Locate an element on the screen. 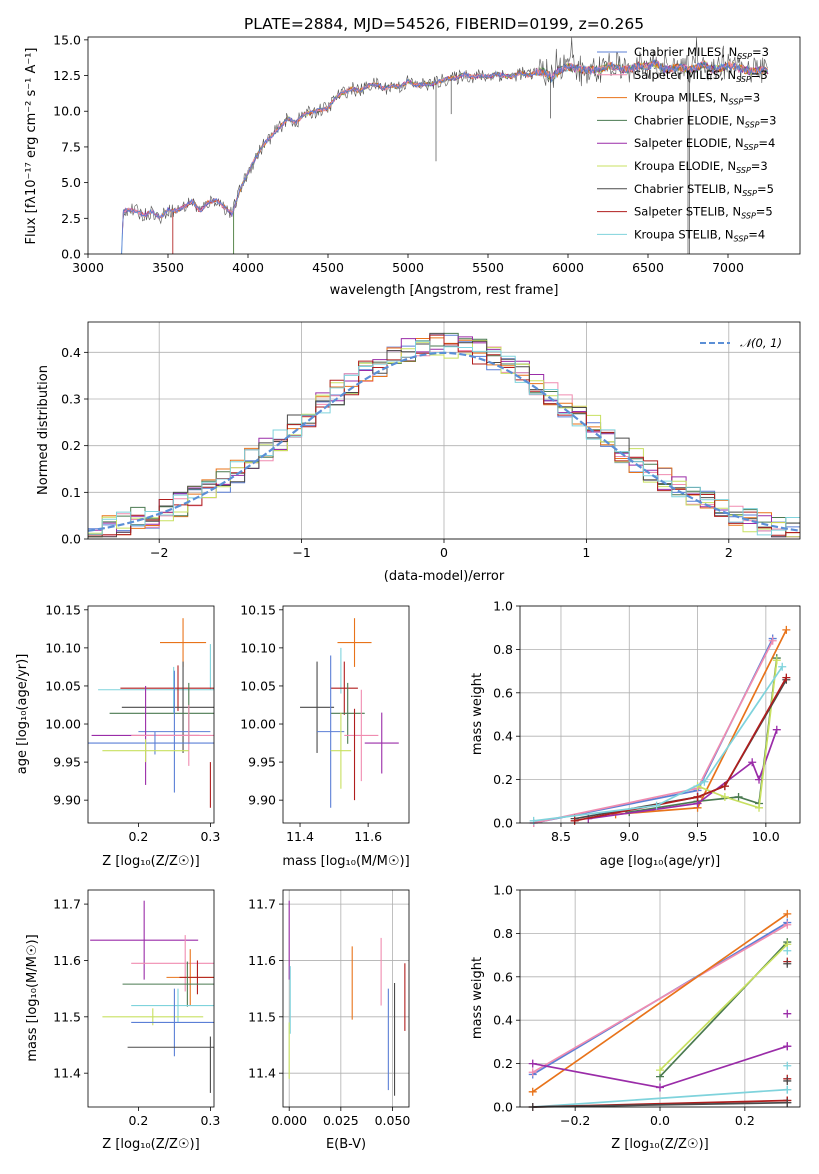  x-tick-label: 2 is located at coordinates (729, 552).